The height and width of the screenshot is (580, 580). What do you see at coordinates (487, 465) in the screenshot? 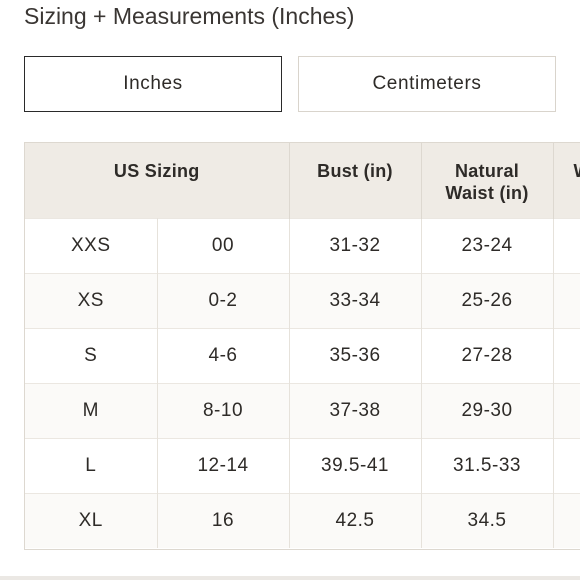
I see `waist-cell: 31.5-33` at bounding box center [487, 465].